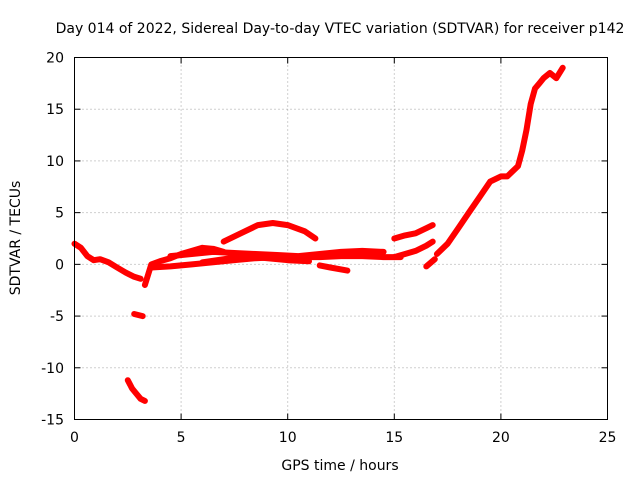  I want to click on y-tick-label: 0, so click(59, 265).